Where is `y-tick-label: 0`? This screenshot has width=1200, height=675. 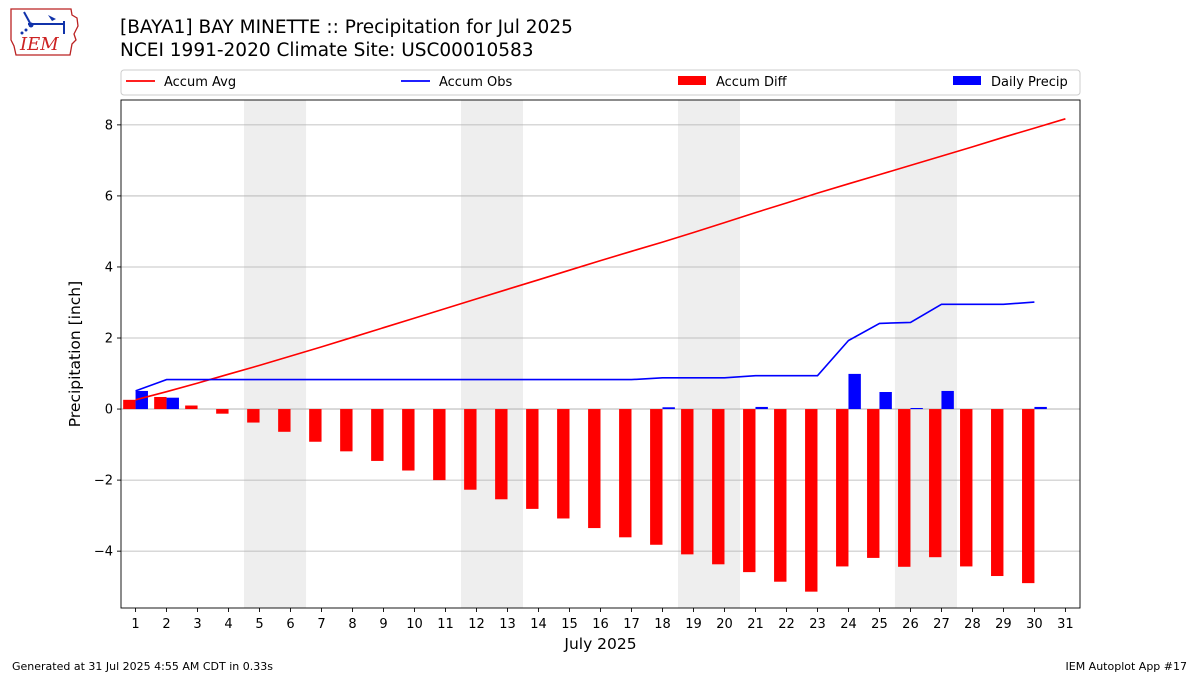 y-tick-label: 0 is located at coordinates (109, 410).